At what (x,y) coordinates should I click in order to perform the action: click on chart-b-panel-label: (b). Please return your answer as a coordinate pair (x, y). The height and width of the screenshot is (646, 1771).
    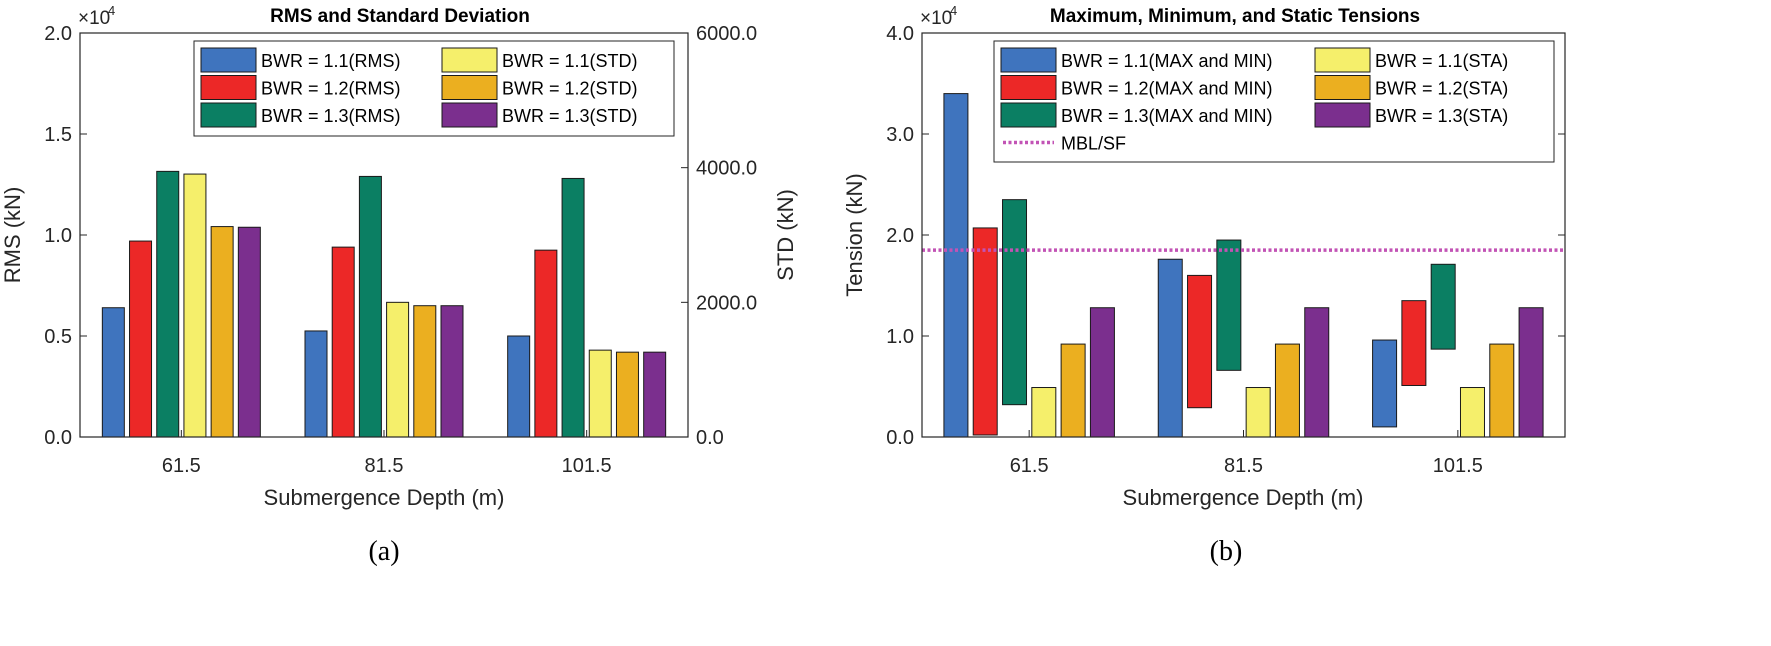
    Looking at the image, I should click on (1226, 551).